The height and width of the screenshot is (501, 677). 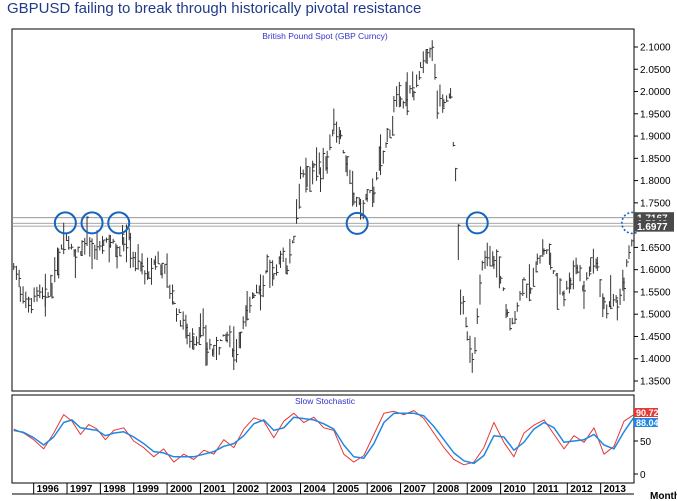 What do you see at coordinates (481, 489) in the screenshot?
I see `x-tick-label: 2009` at bounding box center [481, 489].